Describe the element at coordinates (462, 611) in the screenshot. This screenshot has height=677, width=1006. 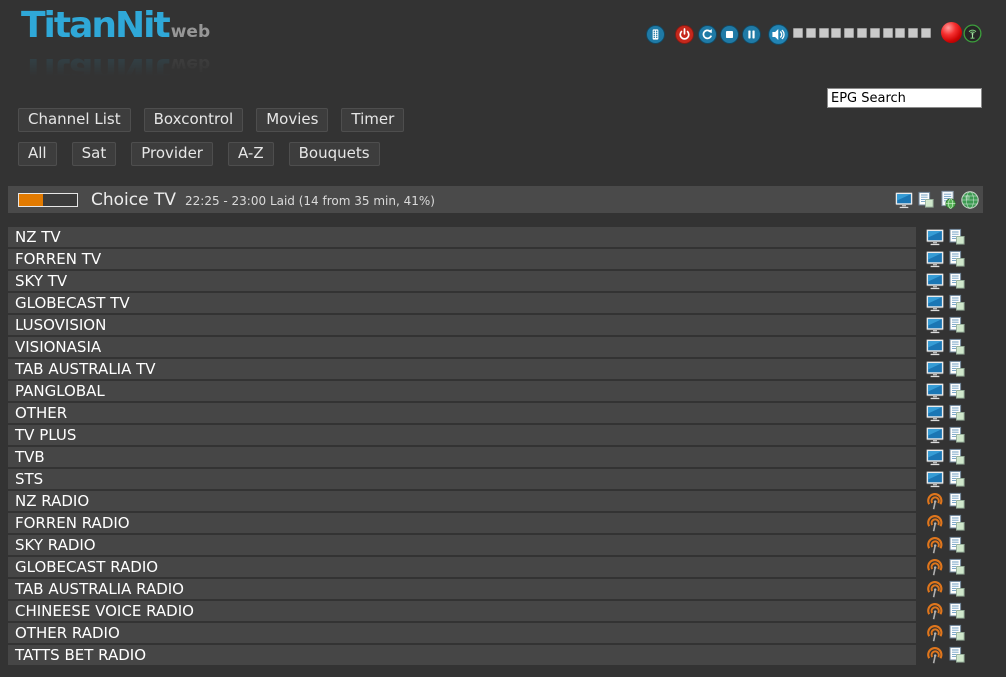
I see `channel-name: CHINEESE VOICE RADIO` at that location.